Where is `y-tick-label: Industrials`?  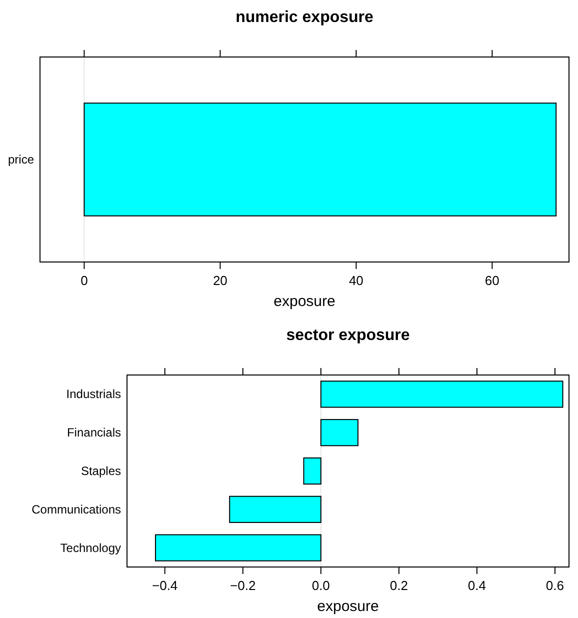 y-tick-label: Industrials is located at coordinates (93, 394).